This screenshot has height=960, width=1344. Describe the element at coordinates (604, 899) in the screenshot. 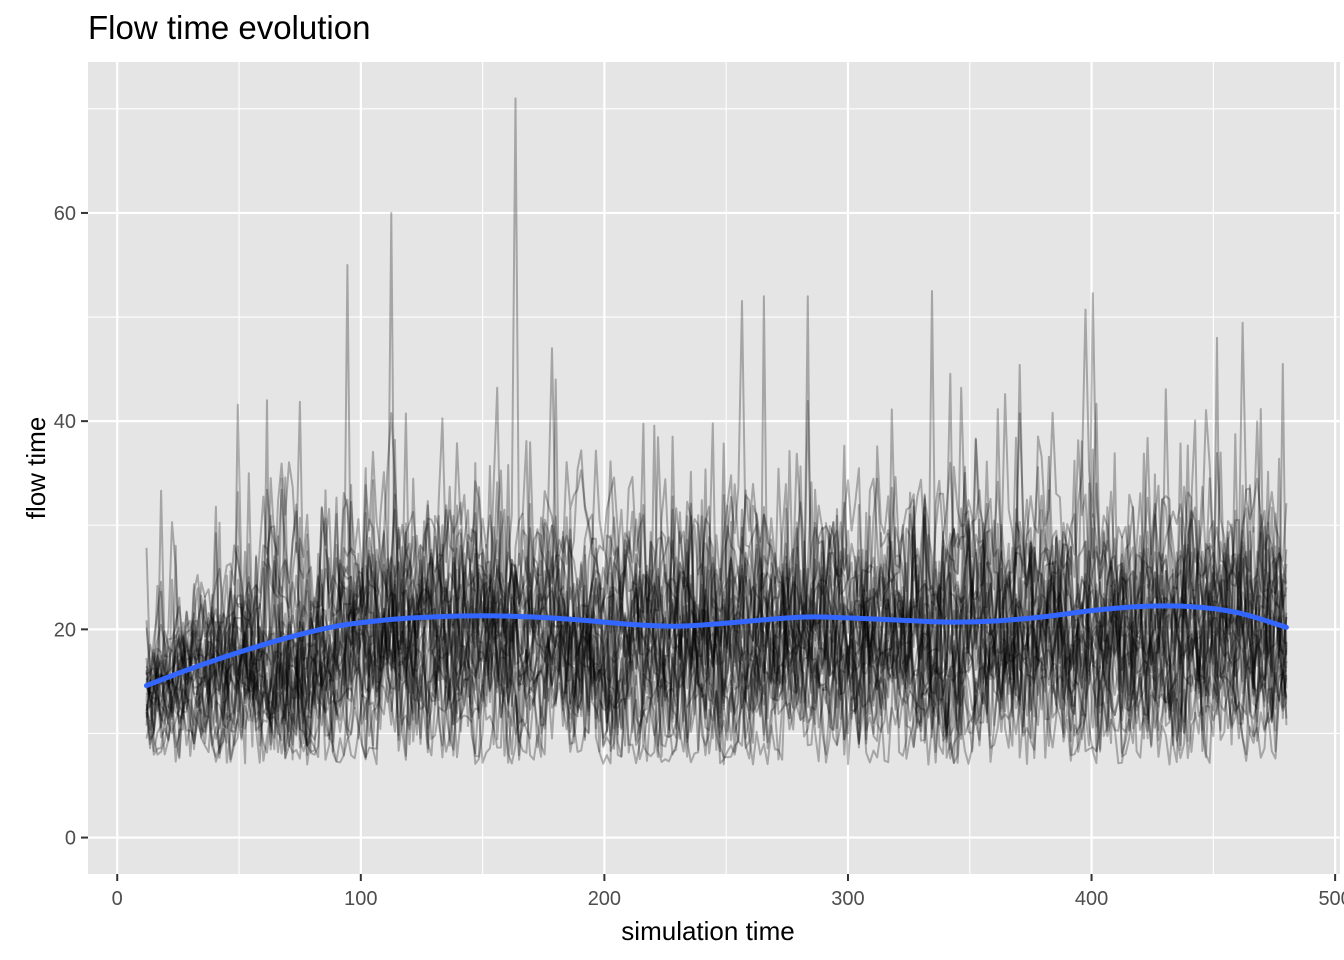

I see `x-tick-label: 200` at that location.